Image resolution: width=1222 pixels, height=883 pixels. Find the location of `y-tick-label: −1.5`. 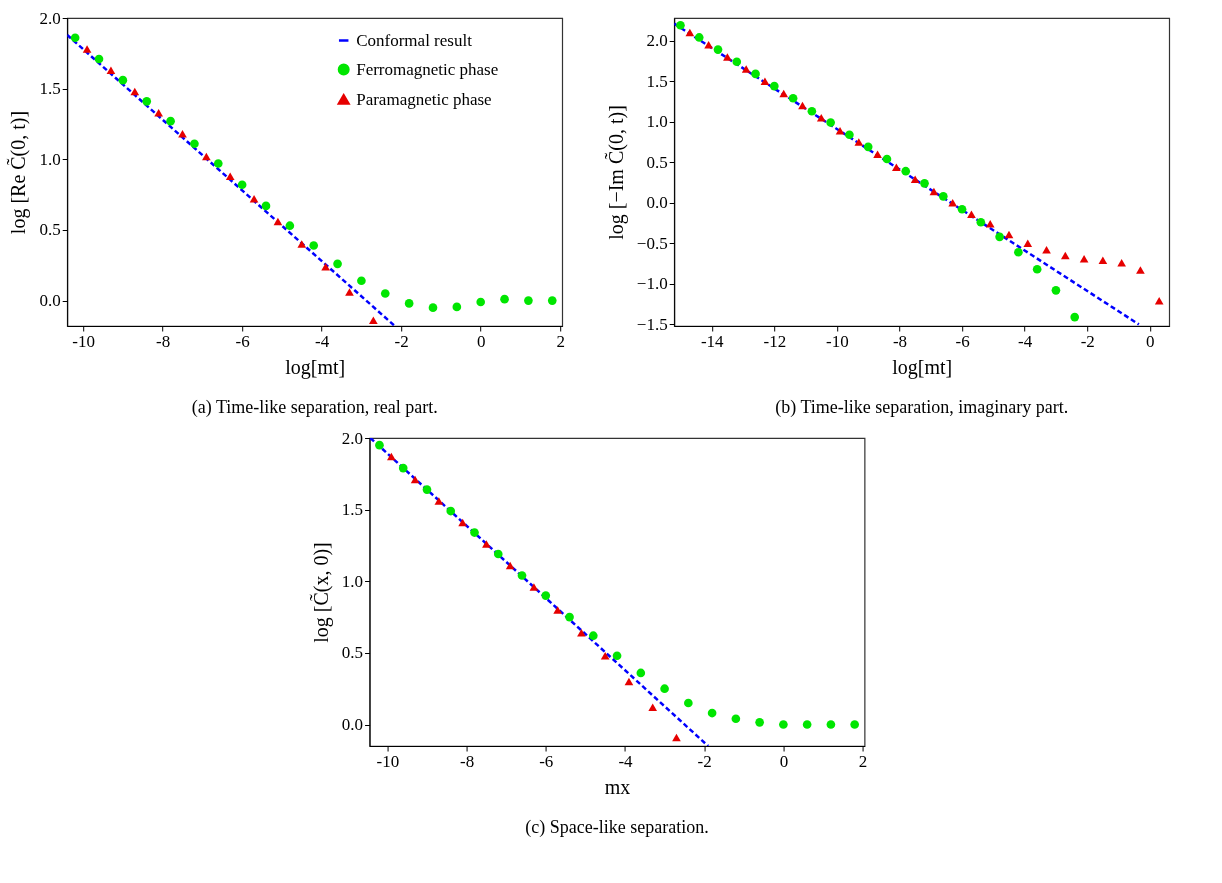

y-tick-label: −1.5 is located at coordinates (652, 324).